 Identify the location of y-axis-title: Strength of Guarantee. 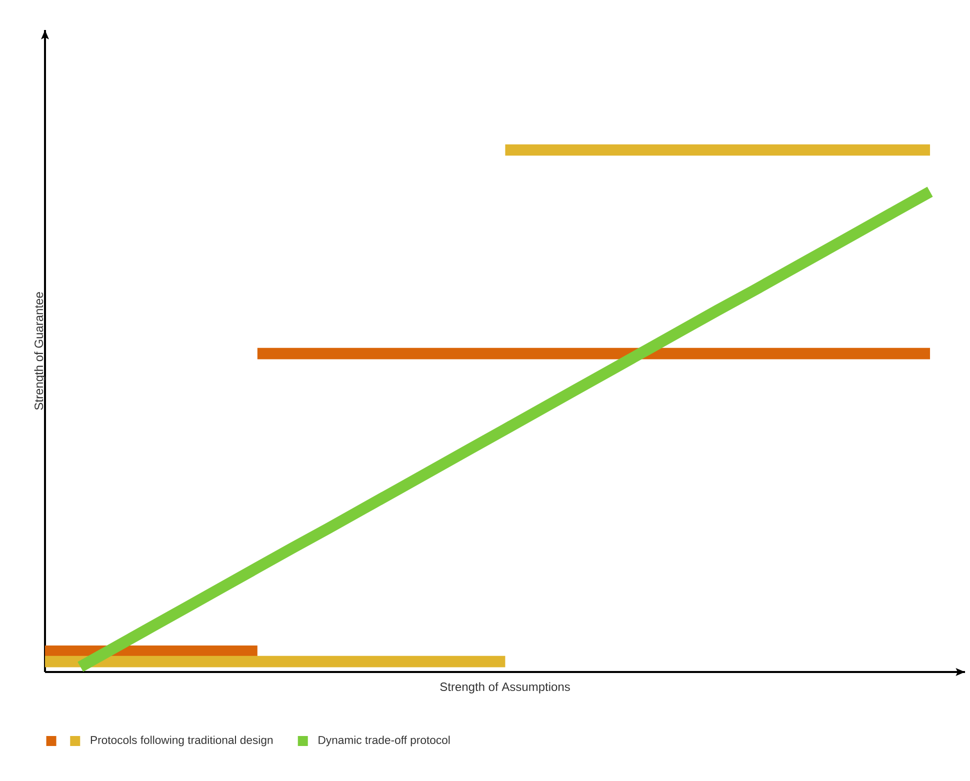
(40, 351).